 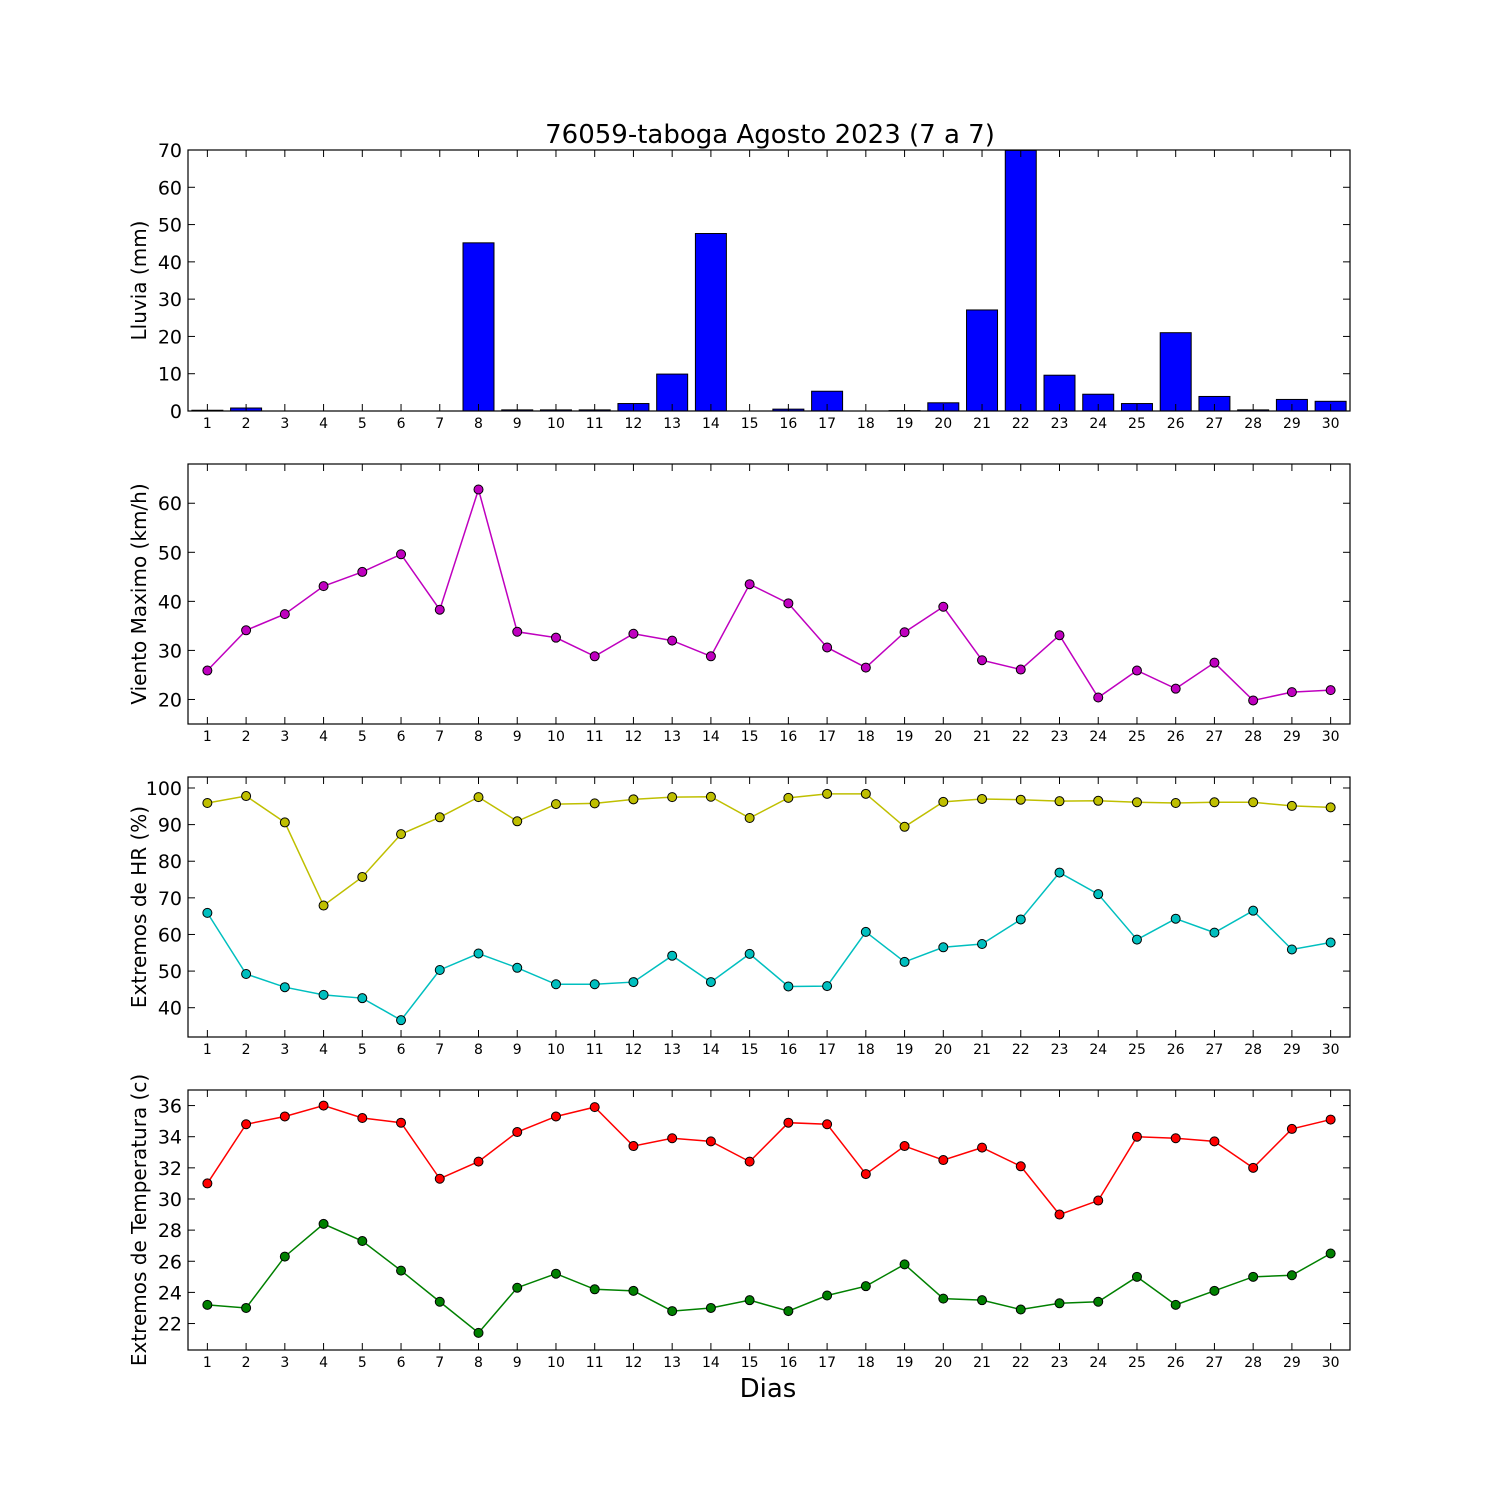 I want to click on x-tick-label: 25, so click(x=1137, y=1363).